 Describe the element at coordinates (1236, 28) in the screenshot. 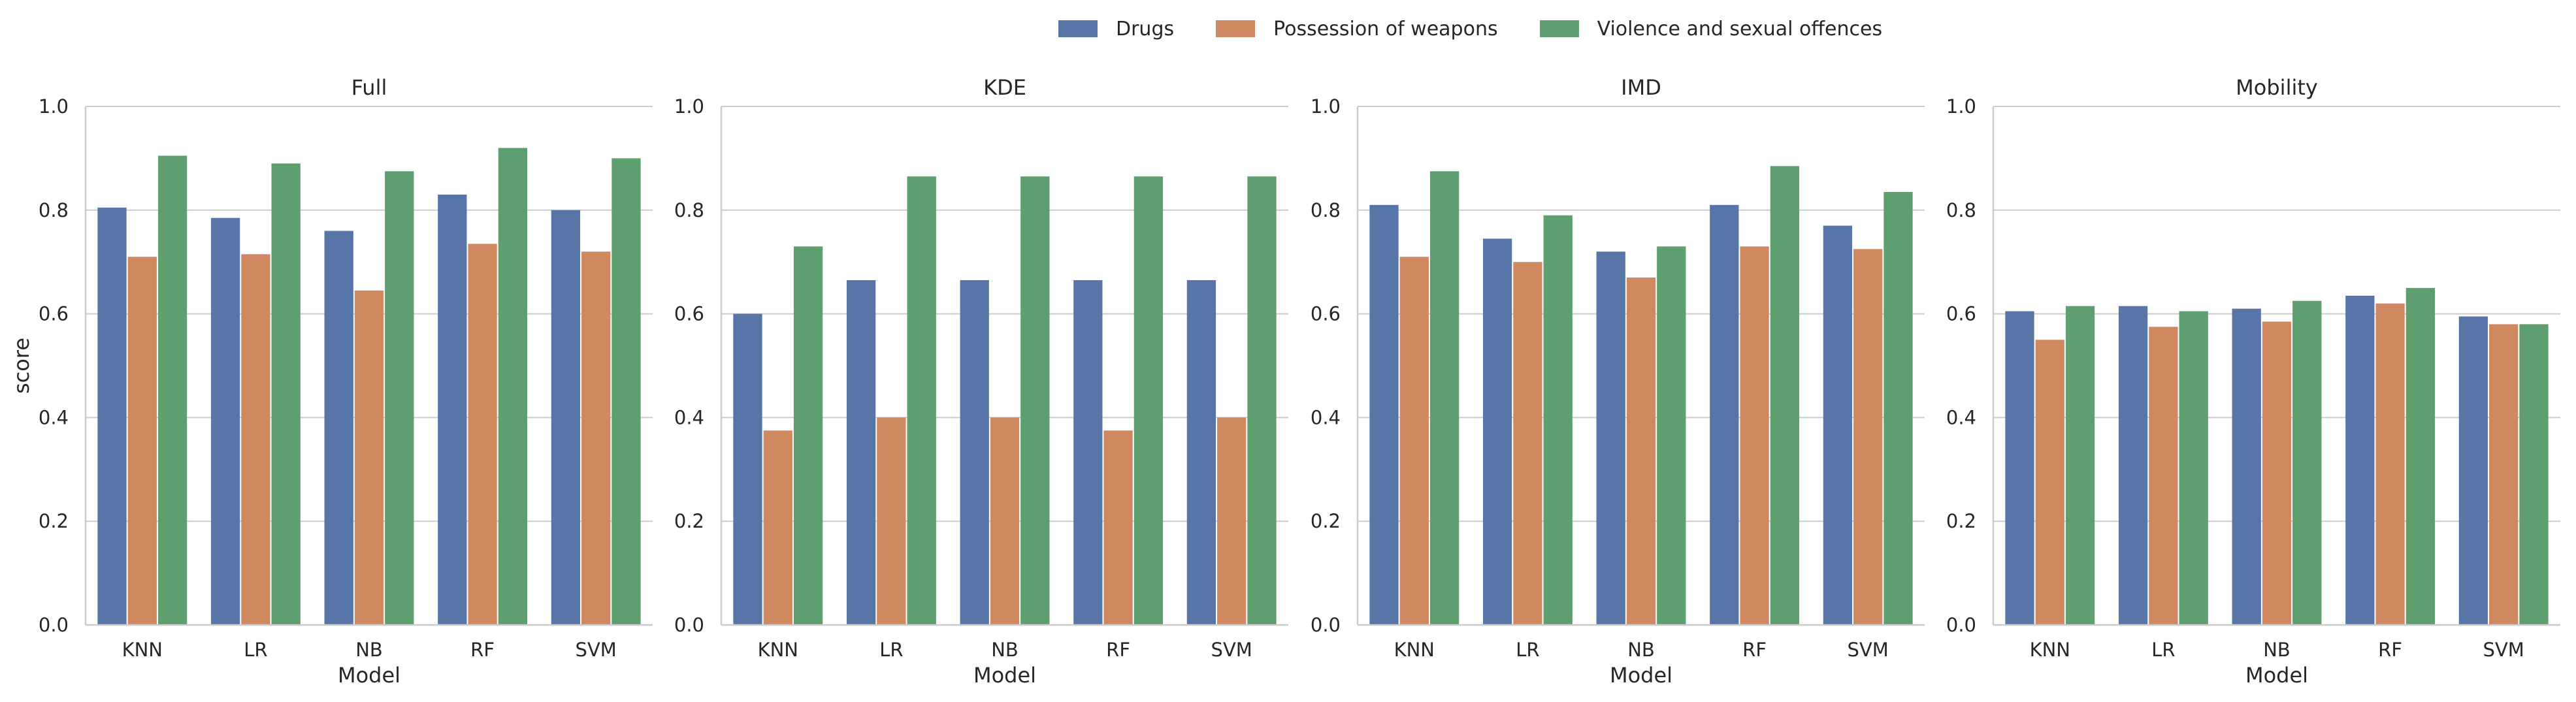

I see `legend-swatch-weapons` at that location.